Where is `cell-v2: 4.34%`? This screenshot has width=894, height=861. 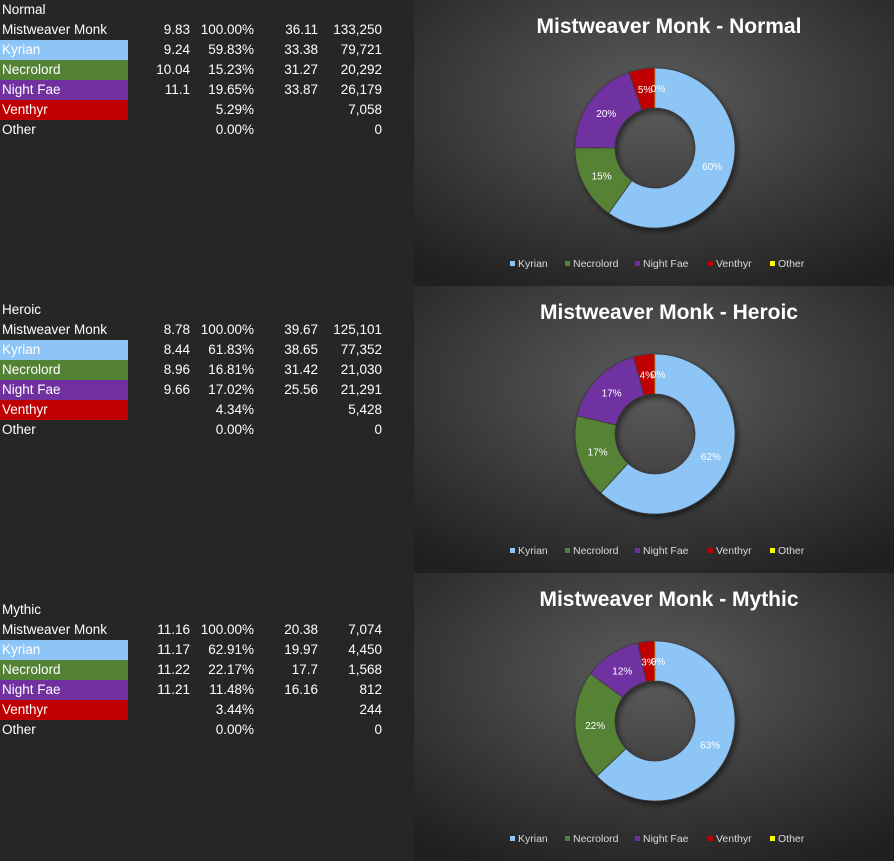 cell-v2: 4.34% is located at coordinates (234, 409).